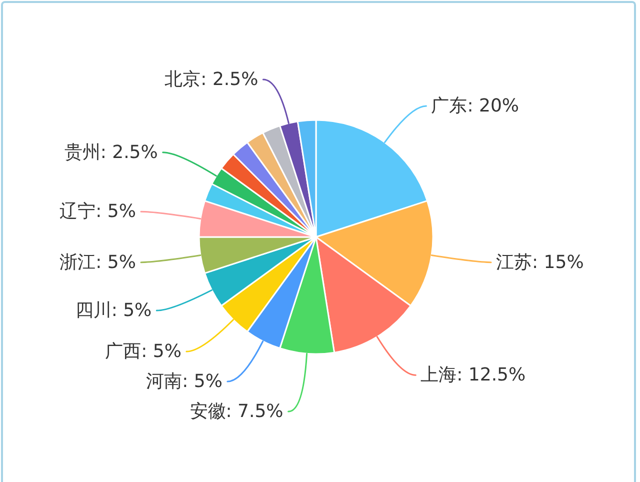 This screenshot has height=482, width=640. Describe the element at coordinates (98, 211) in the screenshot. I see `slice-label: 辽宁: 5%` at that location.